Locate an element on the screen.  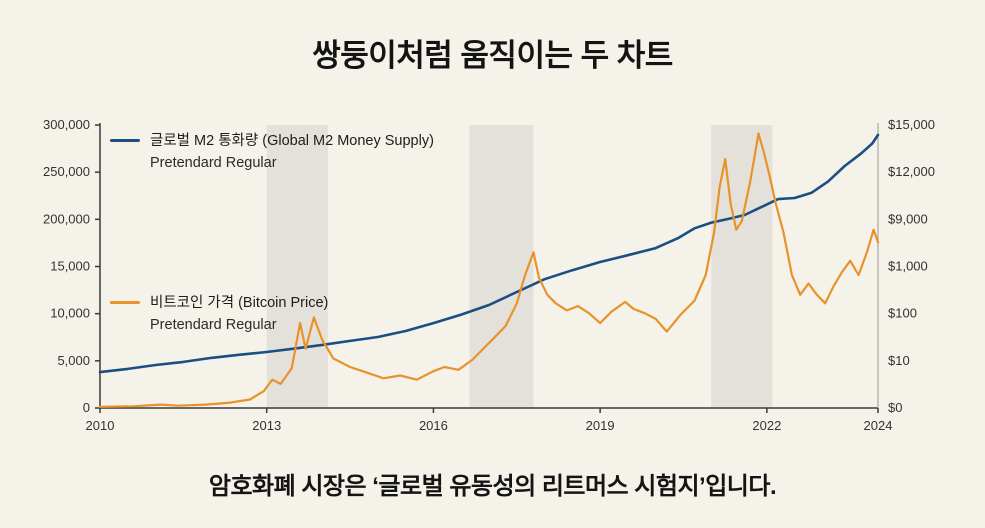
x-axis-tick-label: 2024 is located at coordinates (878, 425).